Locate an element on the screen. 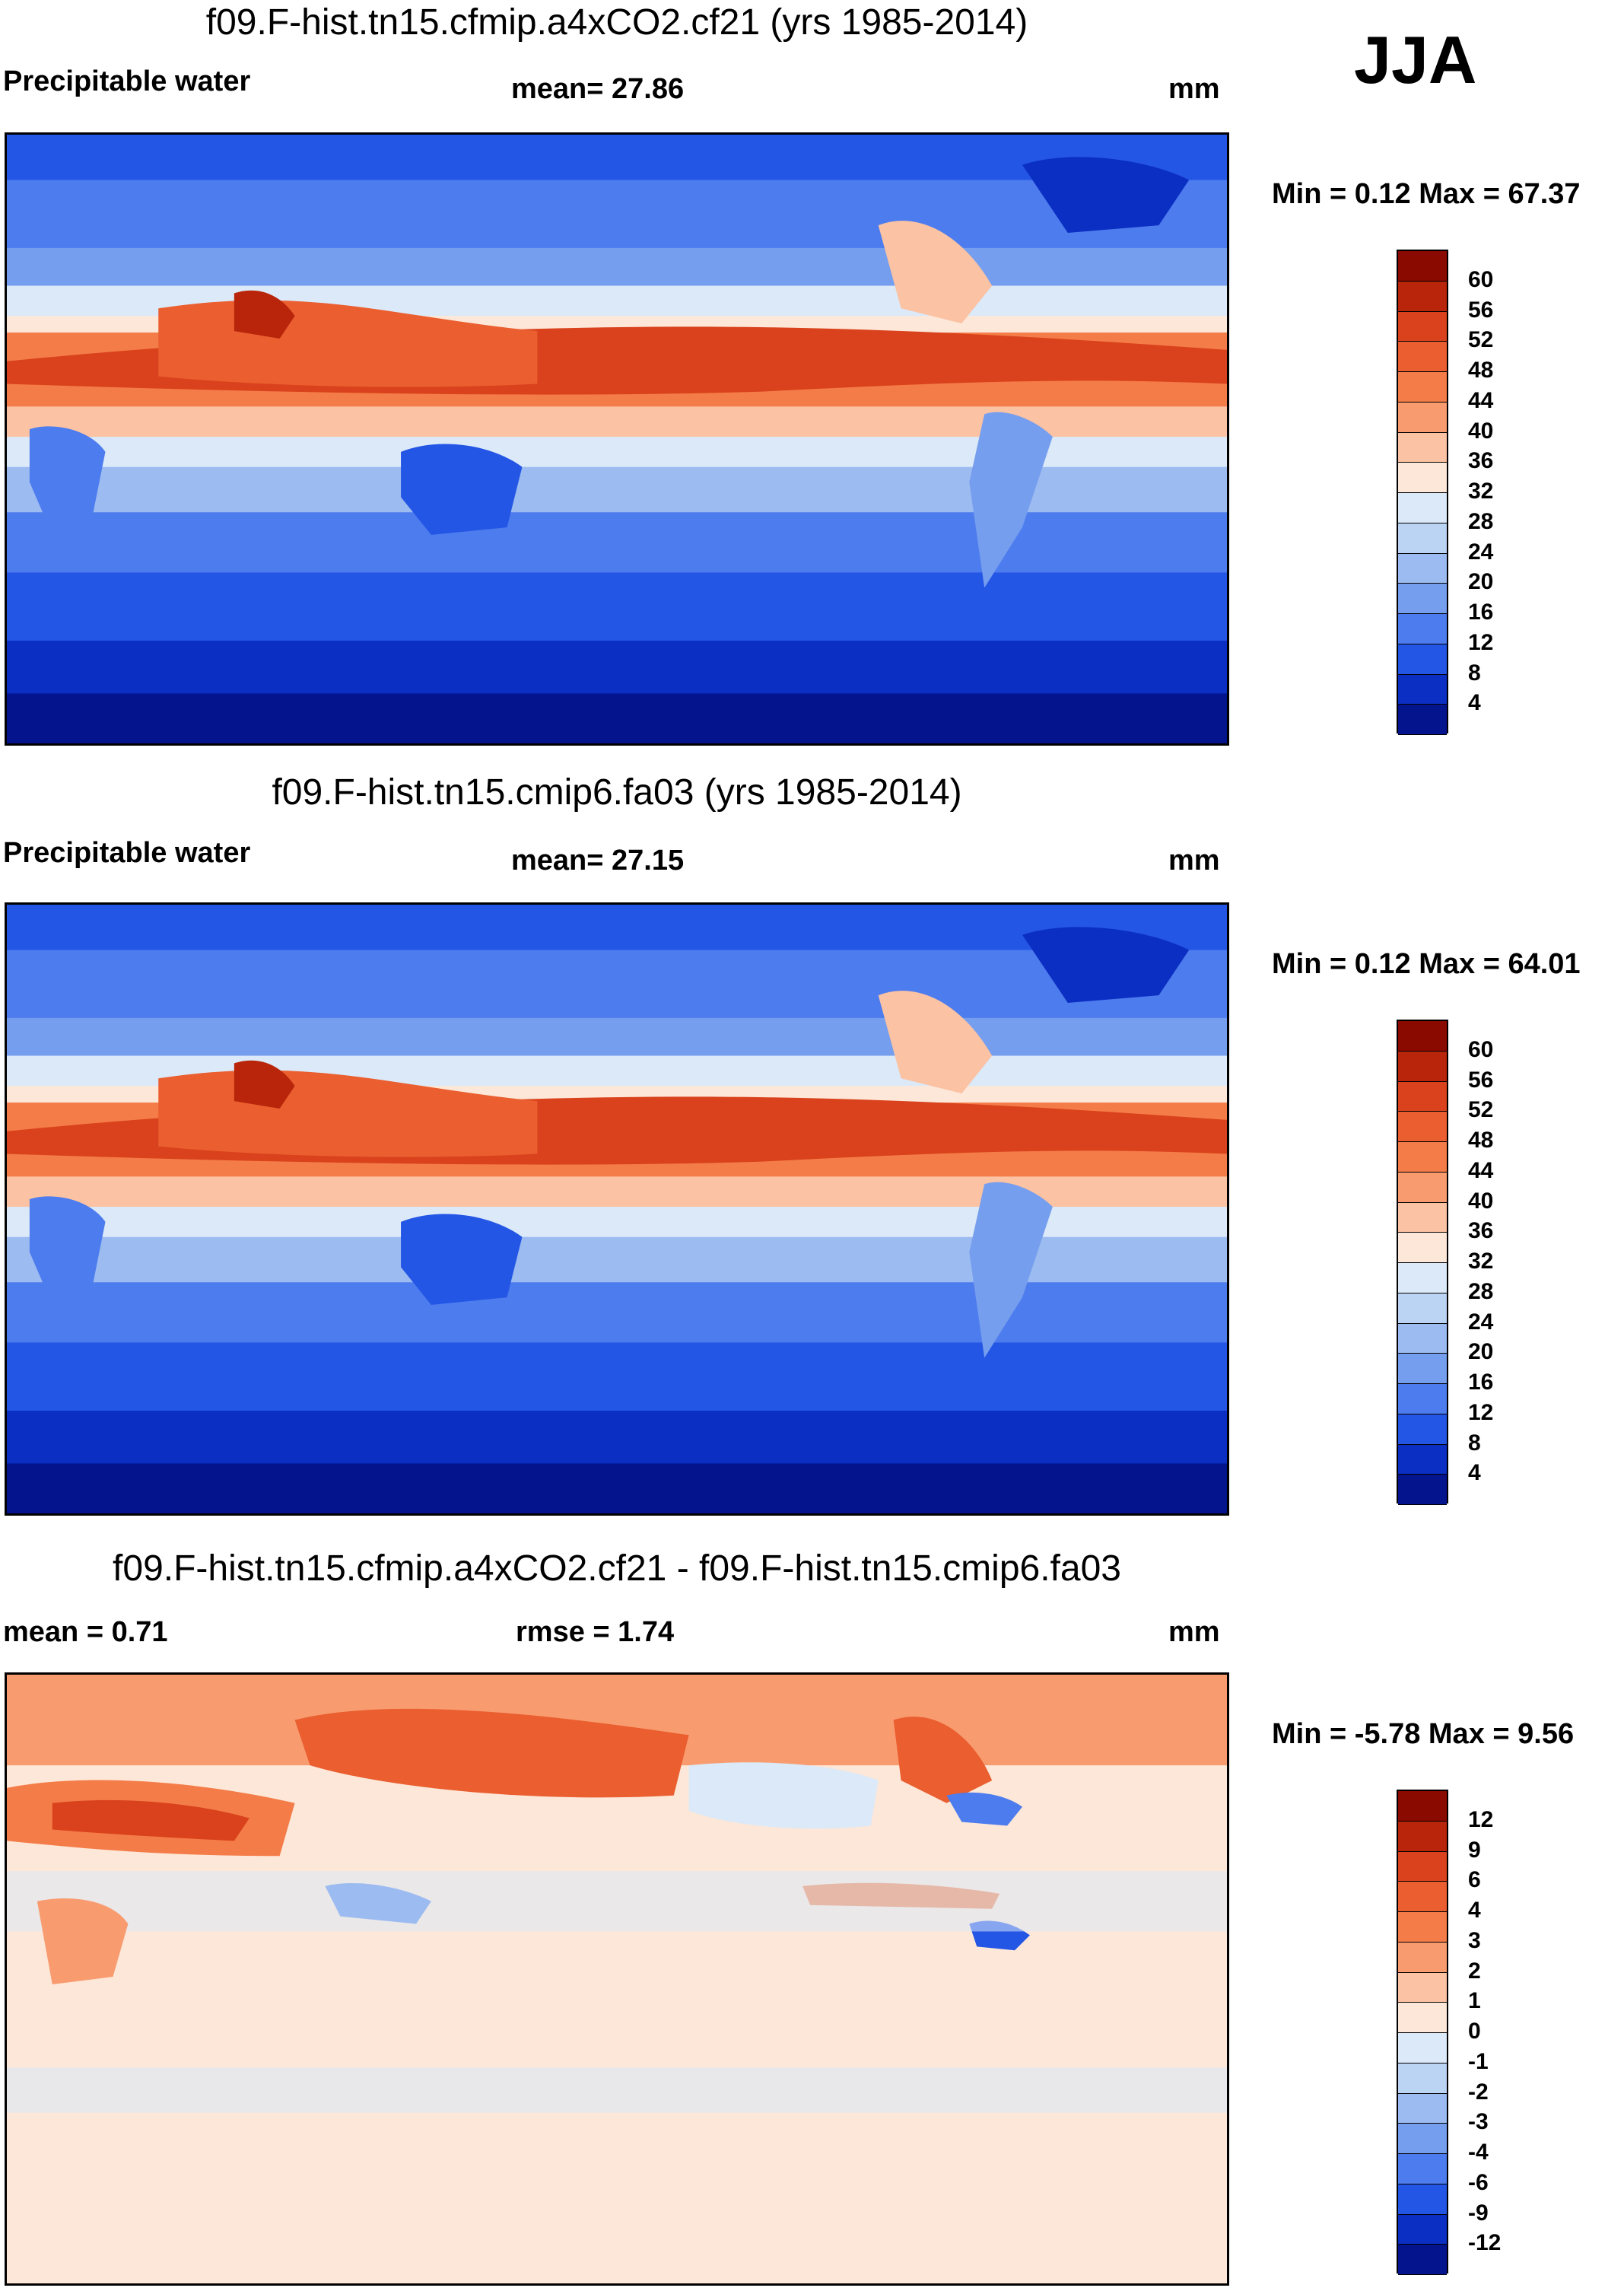 This screenshot has height=2291, width=1624. colorbar-tick-label: 52 is located at coordinates (1481, 340).